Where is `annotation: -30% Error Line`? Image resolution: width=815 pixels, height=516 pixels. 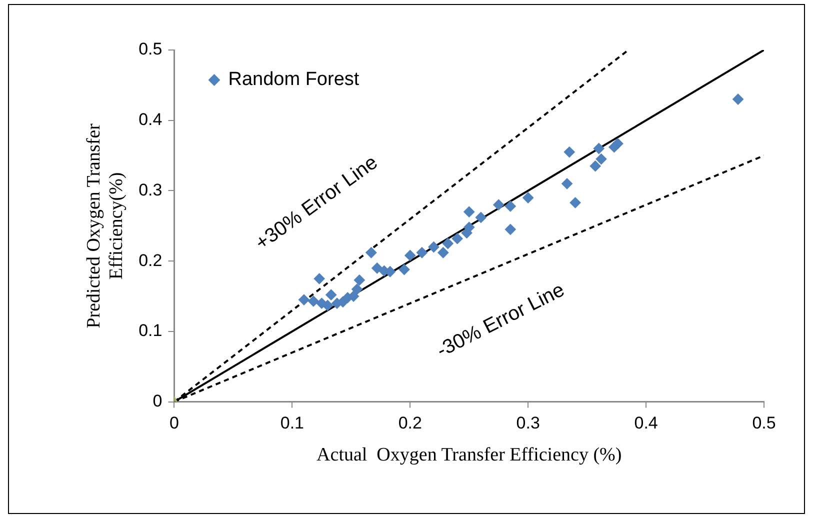 annotation: -30% Error Line is located at coordinates (500, 320).